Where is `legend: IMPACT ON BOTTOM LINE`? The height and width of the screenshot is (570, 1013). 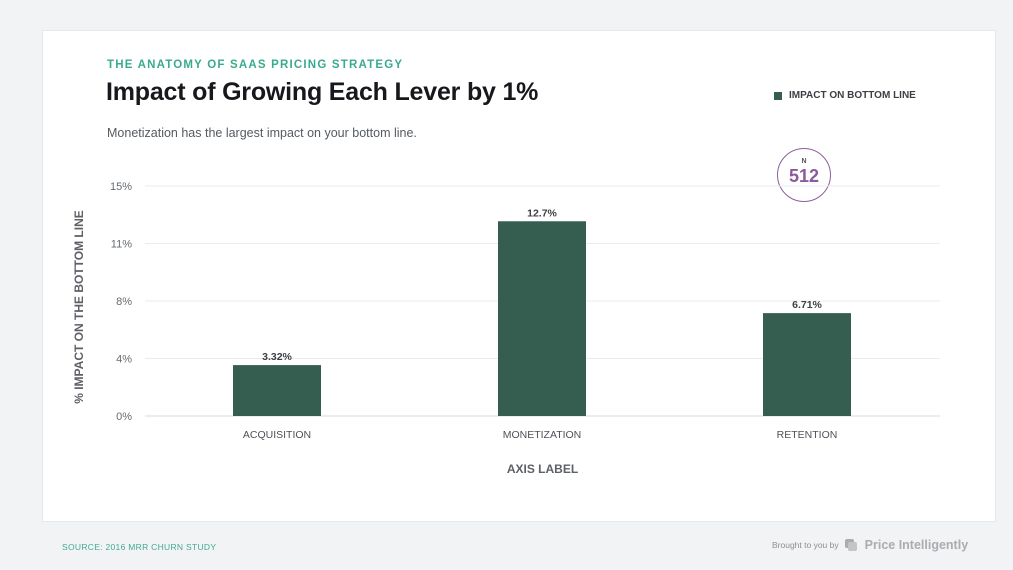
legend: IMPACT ON BOTTOM LINE is located at coordinates (845, 95).